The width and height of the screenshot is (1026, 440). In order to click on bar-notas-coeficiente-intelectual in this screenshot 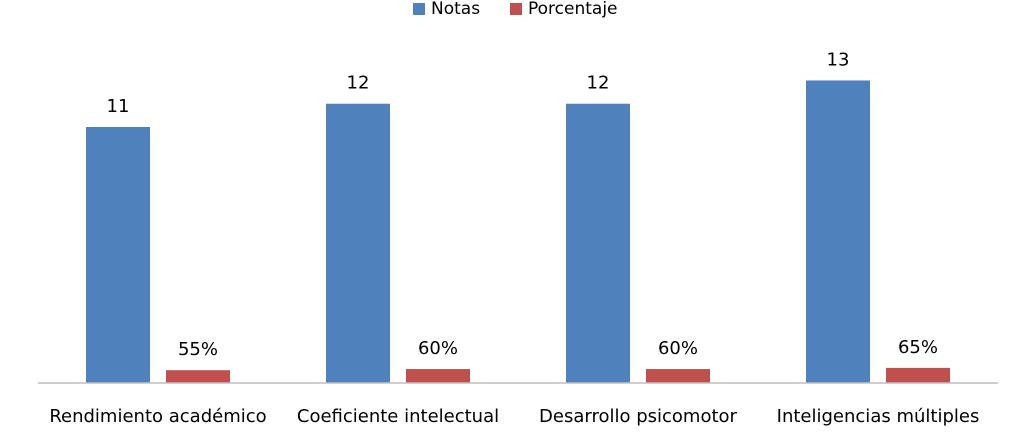, I will do `click(358, 243)`.